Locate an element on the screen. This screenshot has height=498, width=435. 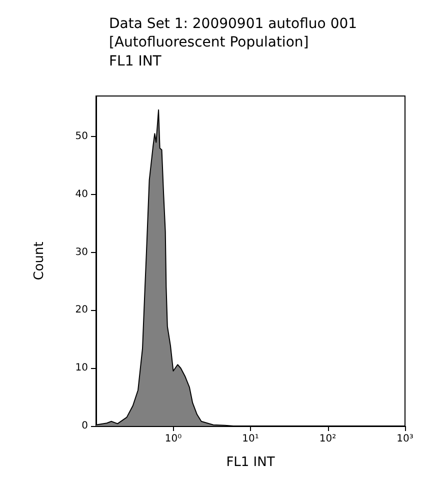
x-tick-label: 10³ is located at coordinates (405, 439).